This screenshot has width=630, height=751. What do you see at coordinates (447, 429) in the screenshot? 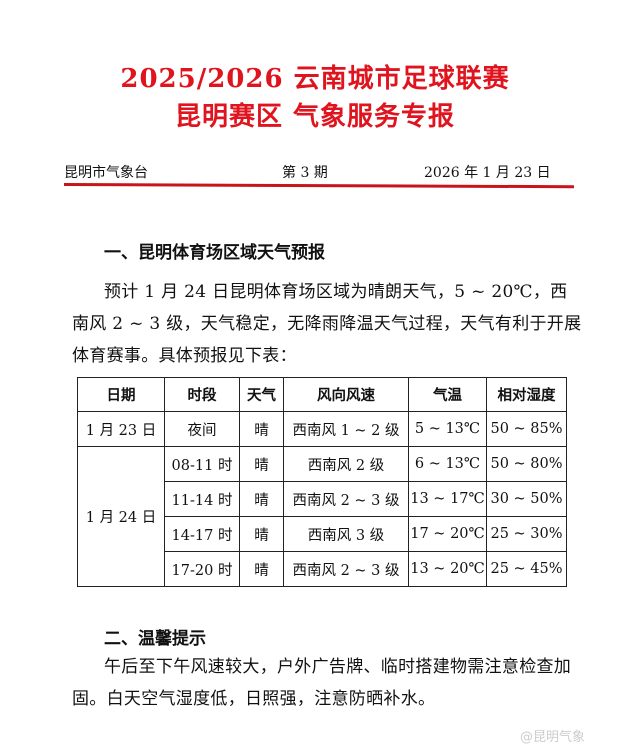
I see `cell-temp: 5 ~ 13℃` at bounding box center [447, 429].